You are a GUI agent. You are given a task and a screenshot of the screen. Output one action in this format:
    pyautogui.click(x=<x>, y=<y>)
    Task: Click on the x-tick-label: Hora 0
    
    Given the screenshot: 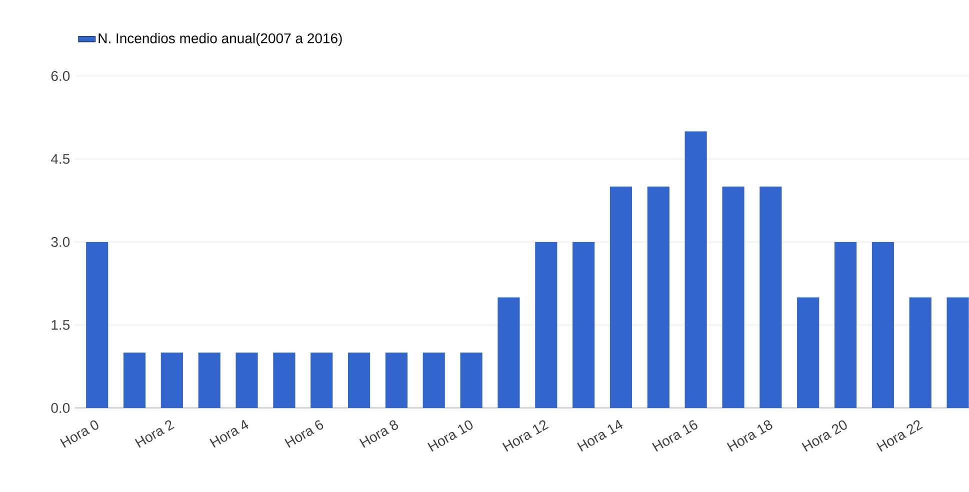 What is the action you would take?
    pyautogui.click(x=79, y=434)
    